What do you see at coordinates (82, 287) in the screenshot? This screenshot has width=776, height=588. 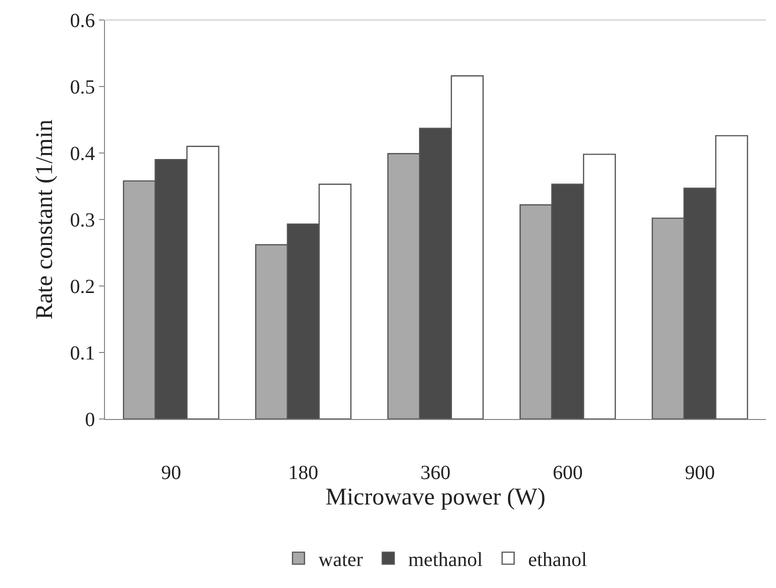 I see `y-tick-label: 0.2` at bounding box center [82, 287].